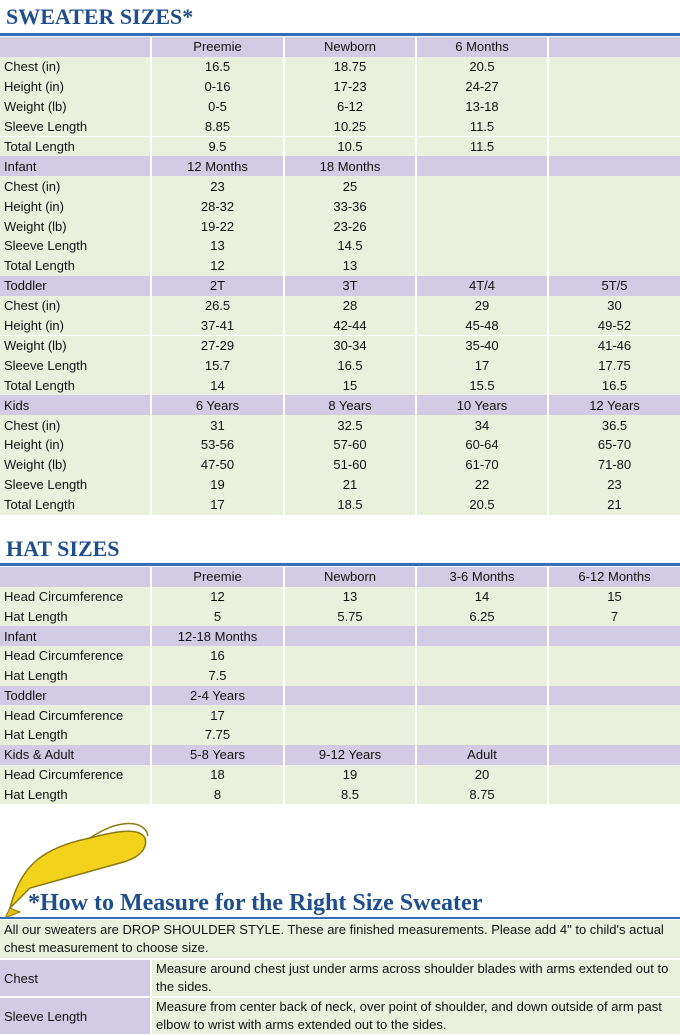 The width and height of the screenshot is (680, 1035). I want to click on table-cell: 7, so click(614, 616).